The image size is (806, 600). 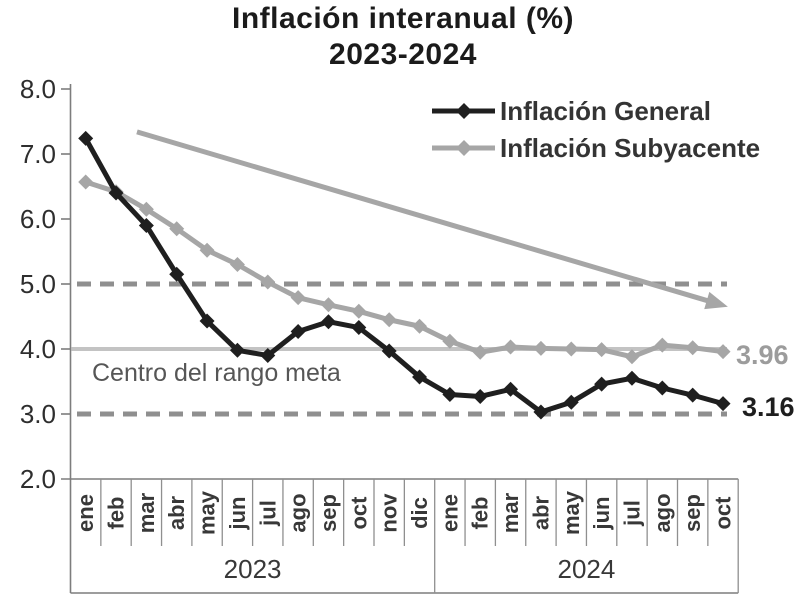 What do you see at coordinates (403, 54) in the screenshot?
I see `chart-subtitle: 2023-2024` at bounding box center [403, 54].